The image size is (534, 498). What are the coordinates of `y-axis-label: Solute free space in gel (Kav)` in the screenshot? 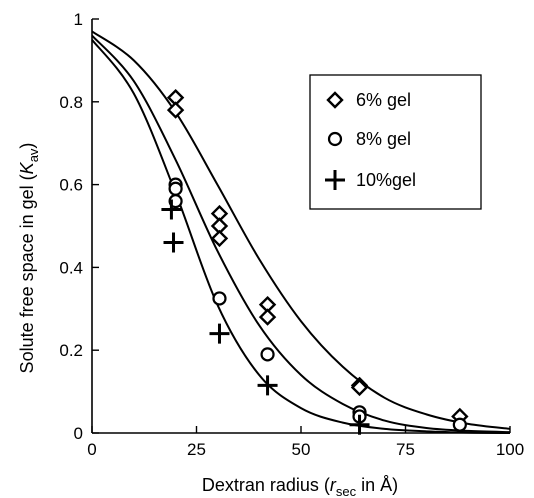 It's located at (29, 258).